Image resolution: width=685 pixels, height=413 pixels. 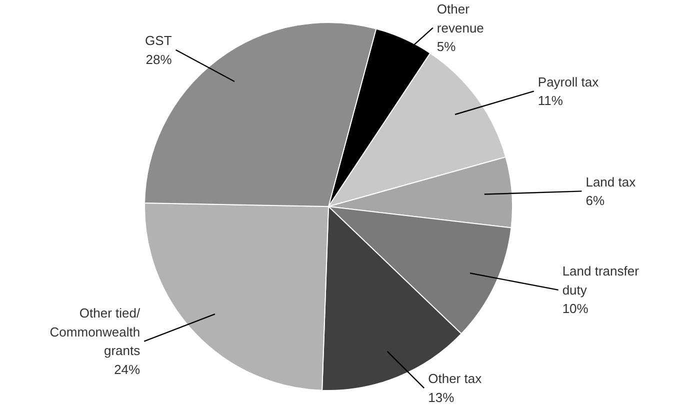 What do you see at coordinates (551, 100) in the screenshot?
I see `data-label: 11%` at bounding box center [551, 100].